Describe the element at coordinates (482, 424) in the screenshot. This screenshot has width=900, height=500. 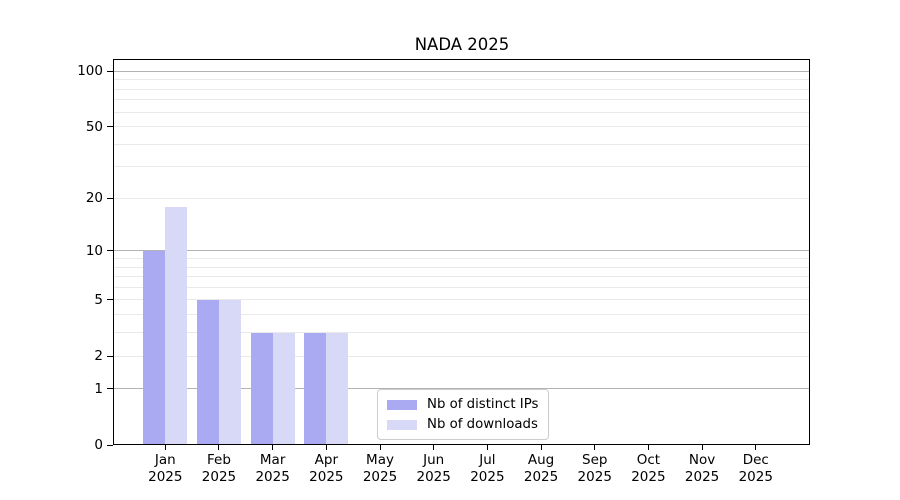
I see `legend-label-downloads: Nb of downloads` at that location.